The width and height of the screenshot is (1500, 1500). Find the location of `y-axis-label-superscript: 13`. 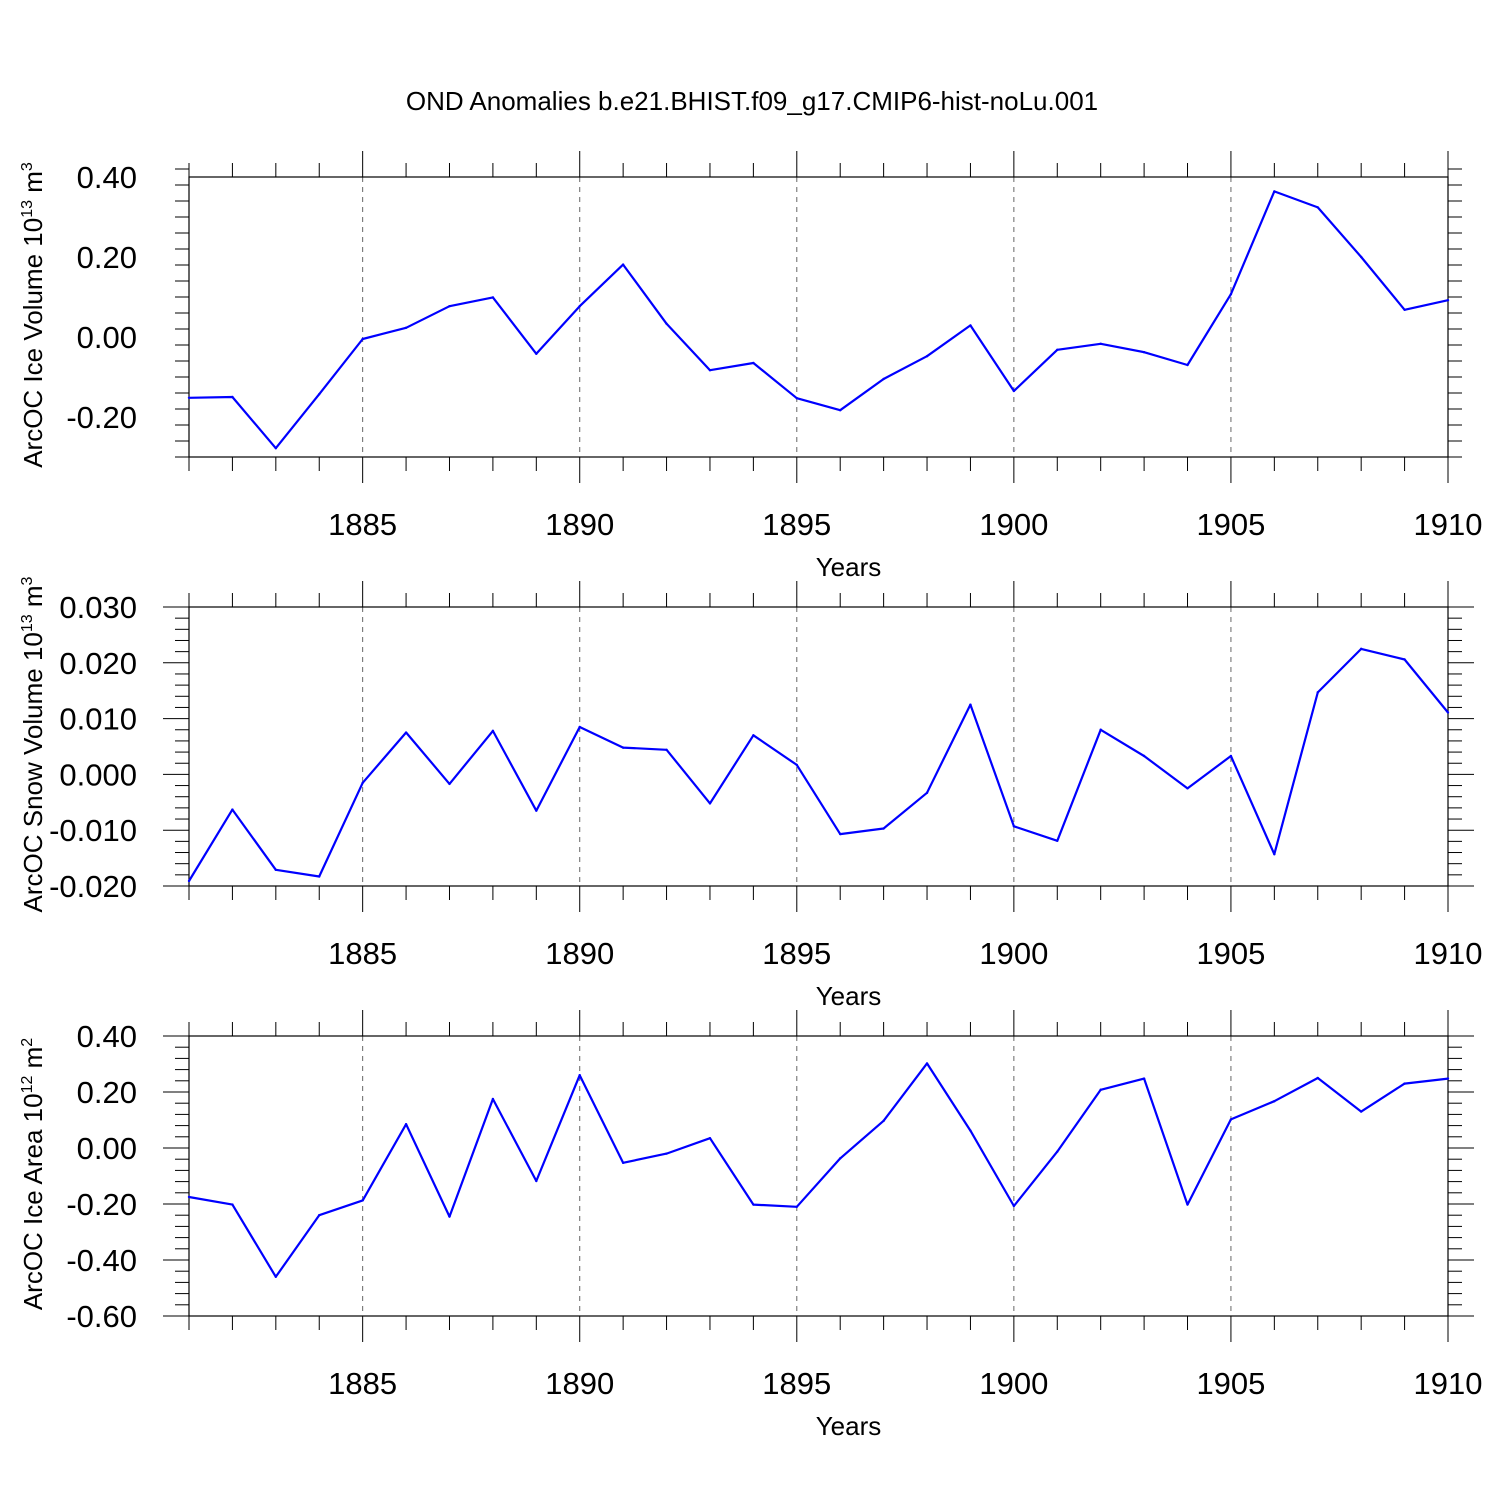

y-axis-label-superscript: 13 is located at coordinates (27, 209).